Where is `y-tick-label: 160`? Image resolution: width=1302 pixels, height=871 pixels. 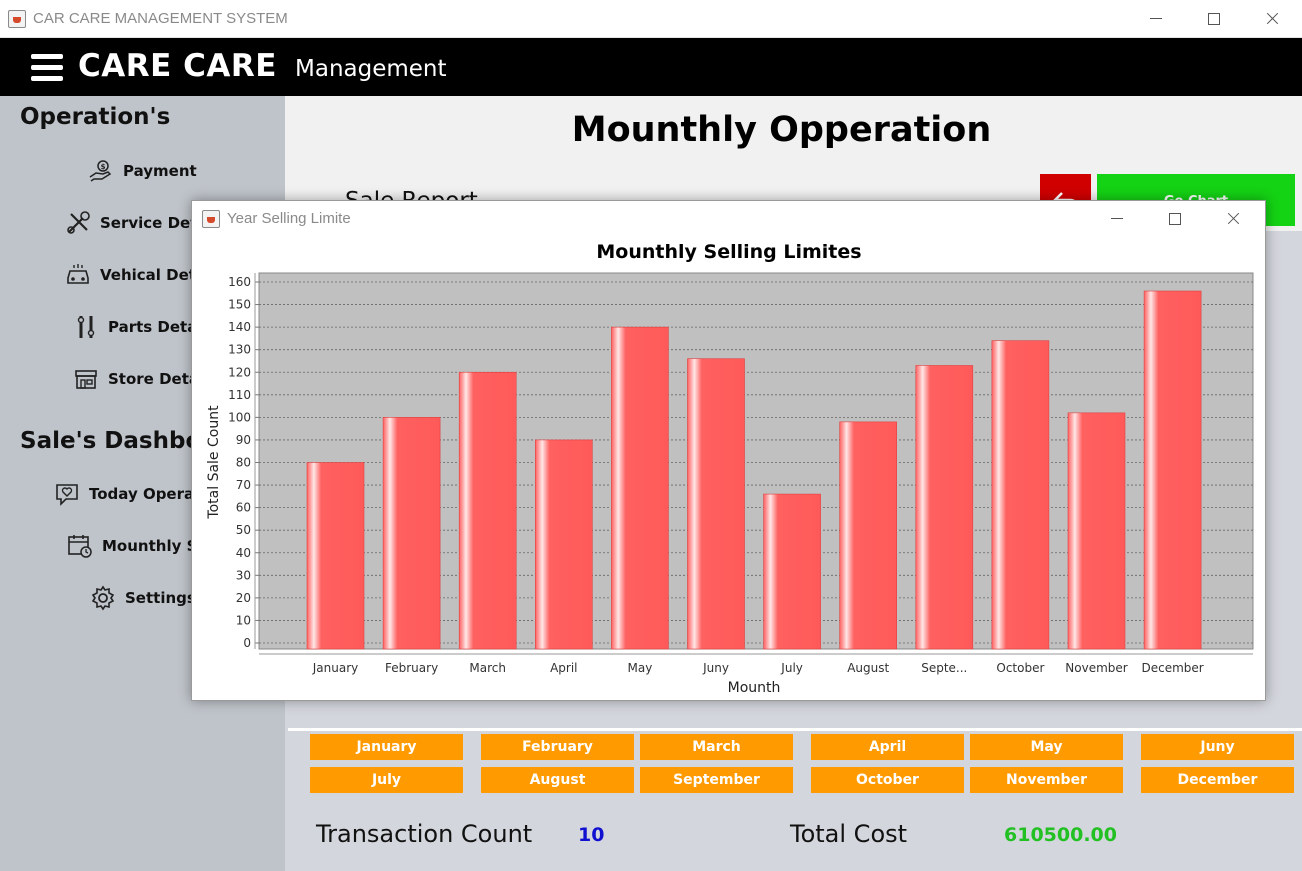 y-tick-label: 160 is located at coordinates (239, 282).